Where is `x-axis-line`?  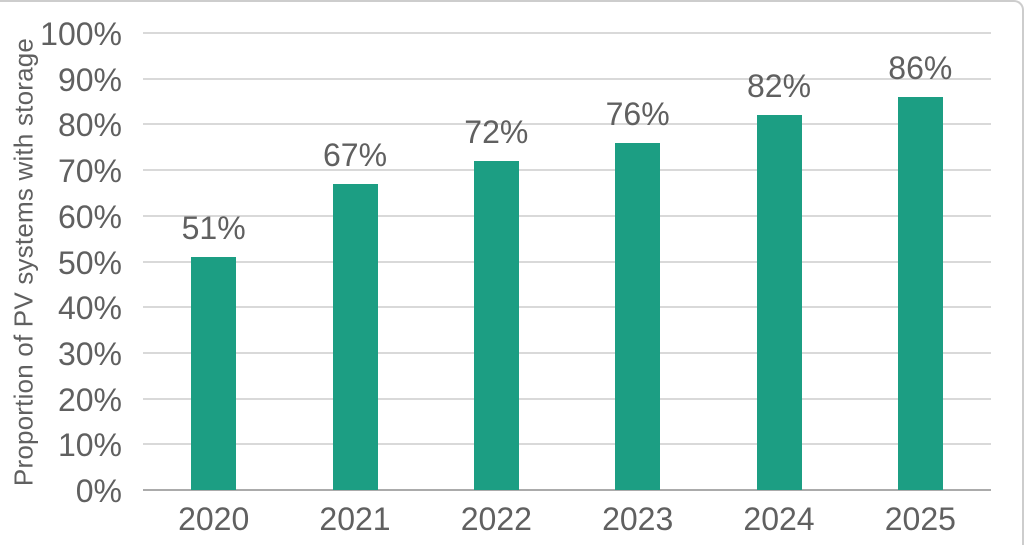 x-axis-line is located at coordinates (567, 490).